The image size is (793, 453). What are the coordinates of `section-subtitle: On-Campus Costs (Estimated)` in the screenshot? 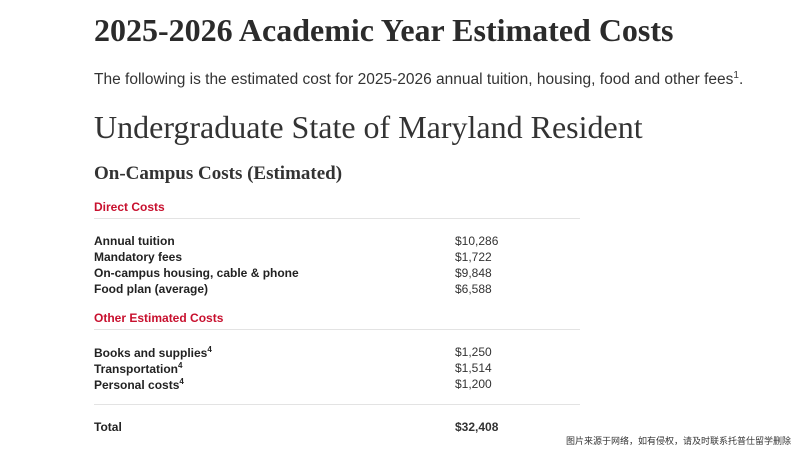 It's located at (218, 173).